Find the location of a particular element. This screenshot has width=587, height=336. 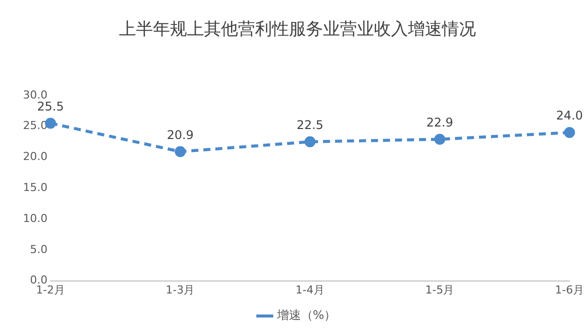

data-label: 24.0 is located at coordinates (569, 115).